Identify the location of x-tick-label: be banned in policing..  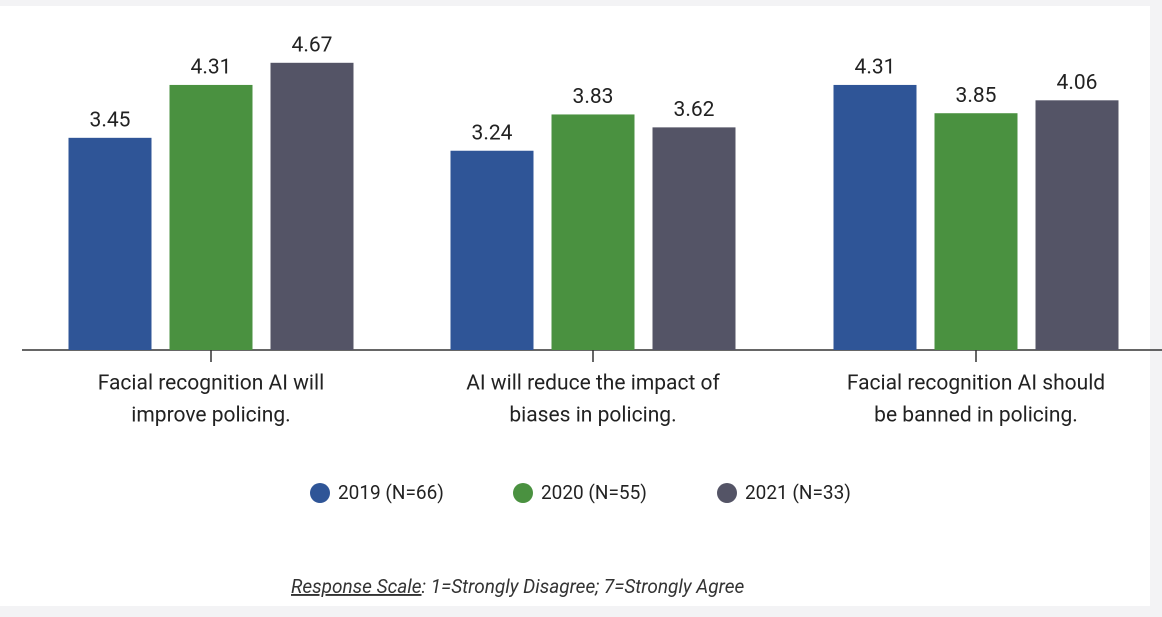
(976, 416).